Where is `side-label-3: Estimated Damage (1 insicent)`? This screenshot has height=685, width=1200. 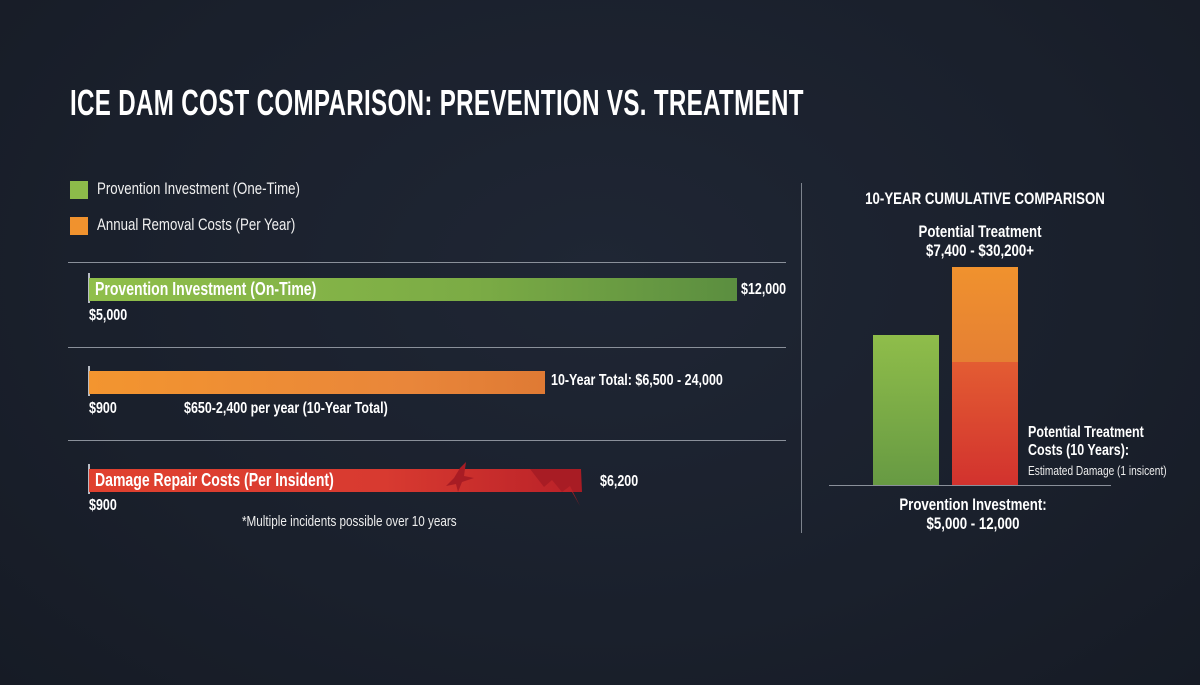
side-label-3: Estimated Damage (1 insicent) is located at coordinates (1097, 470).